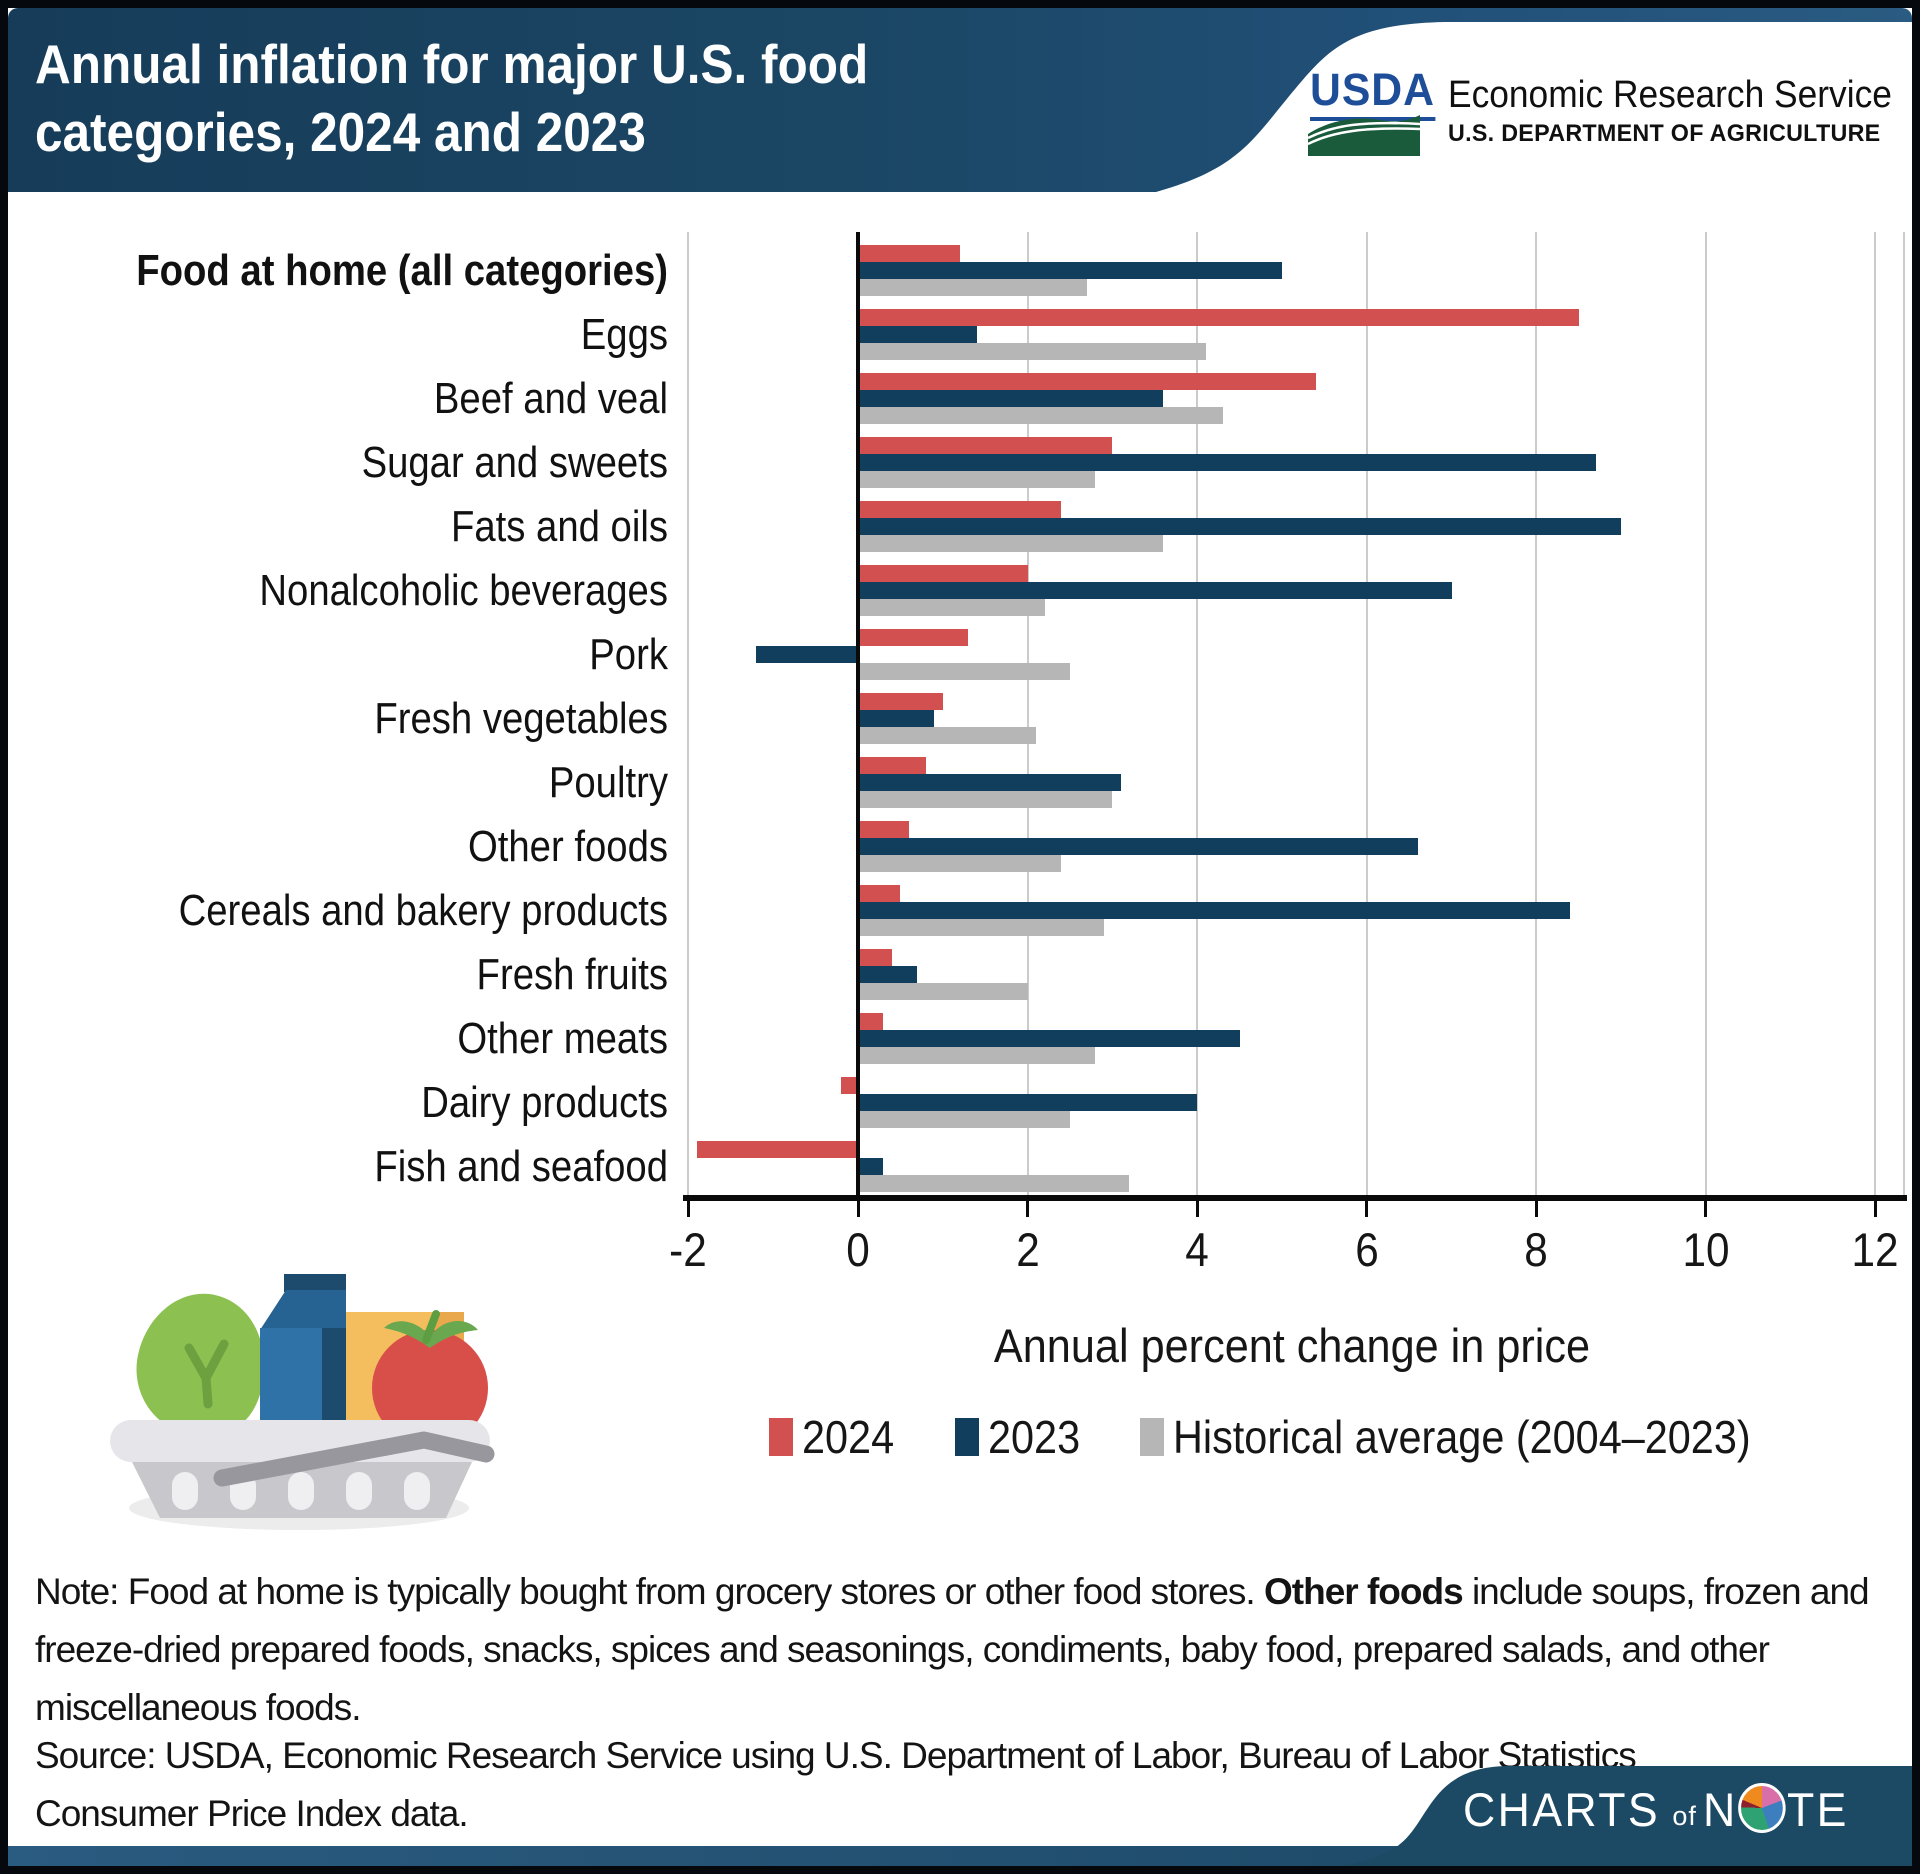 This screenshot has width=1920, height=1874. I want to click on legend-label-2: Historical average (2004–2023), so click(1461, 1437).